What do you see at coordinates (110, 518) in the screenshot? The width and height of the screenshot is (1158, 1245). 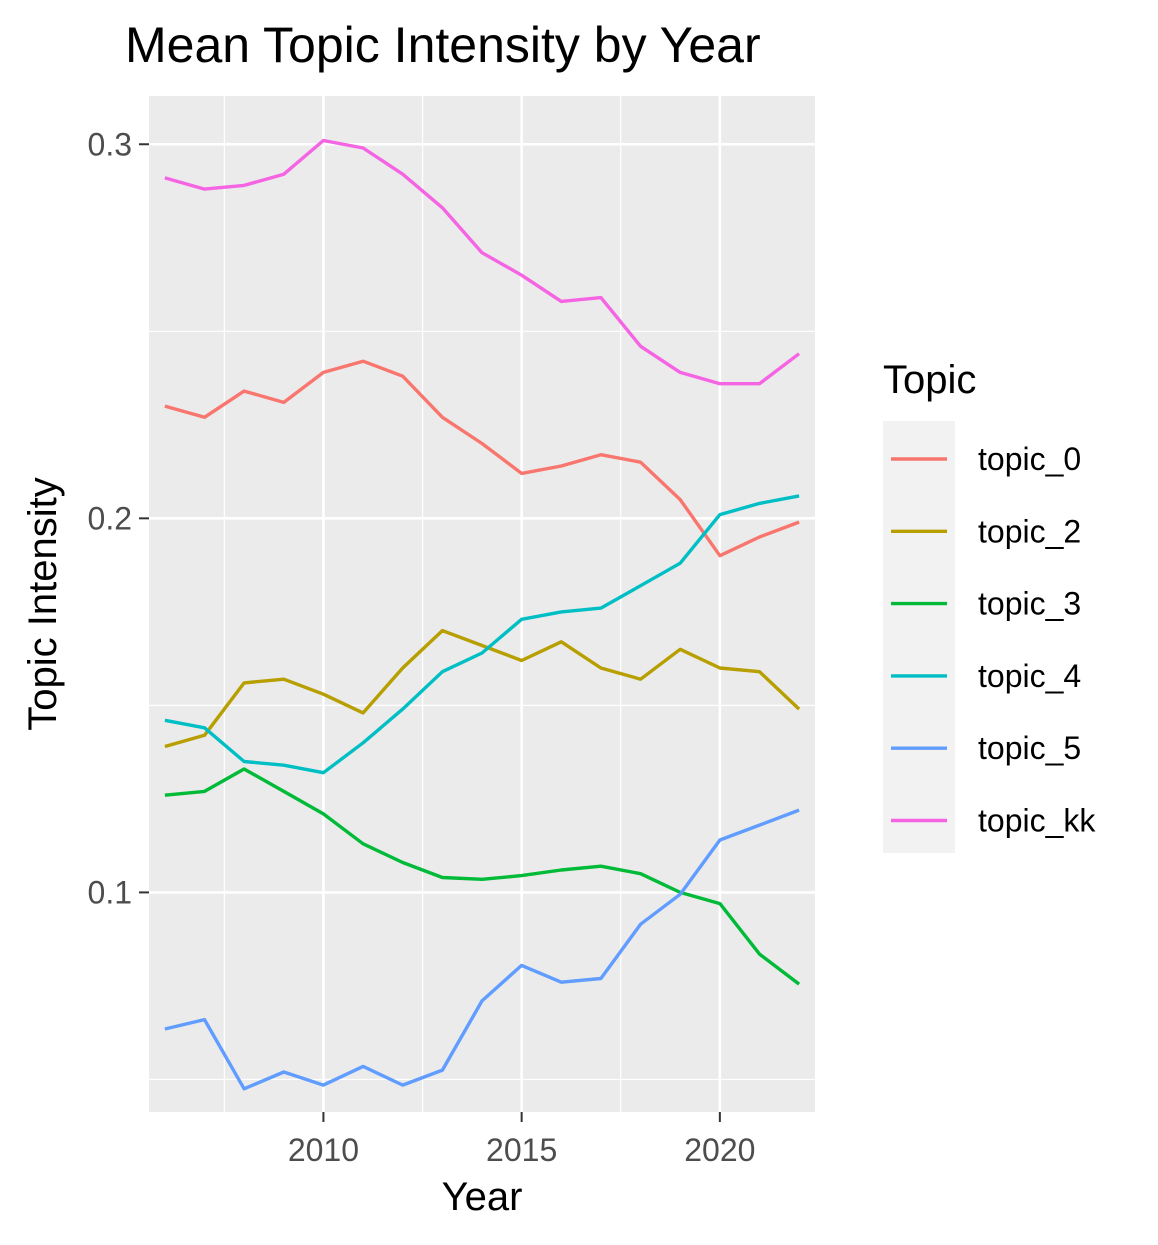 I see `y-tick-label: 0.2` at bounding box center [110, 518].